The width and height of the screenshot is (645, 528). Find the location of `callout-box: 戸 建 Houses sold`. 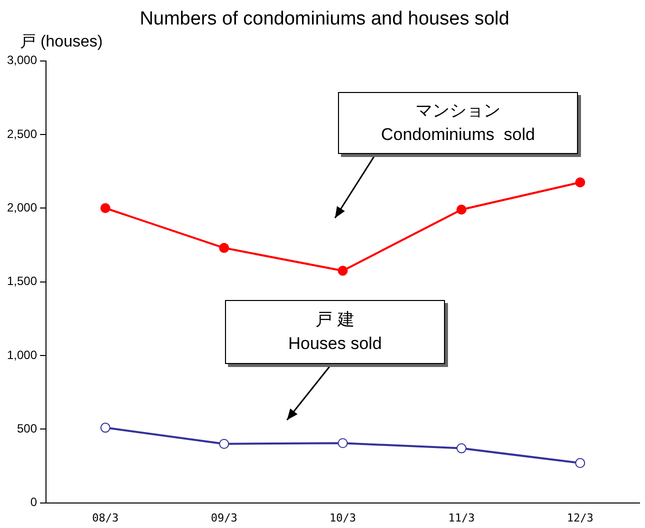

callout-box: 戸 建 Houses sold is located at coordinates (335, 332).